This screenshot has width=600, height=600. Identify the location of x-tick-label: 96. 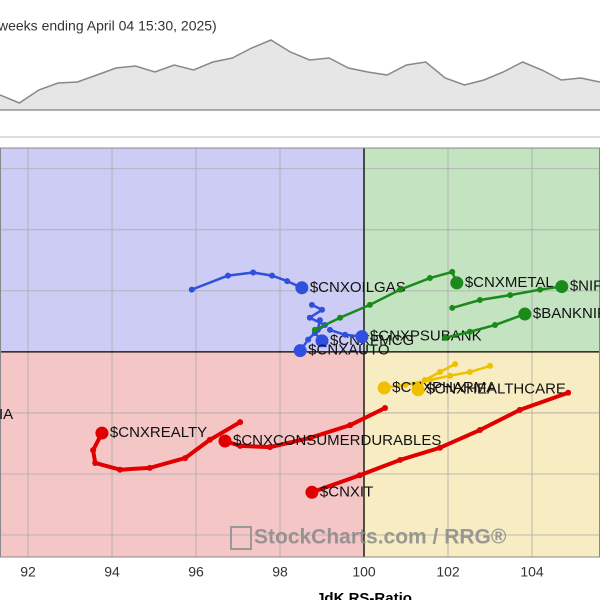
(196, 572).